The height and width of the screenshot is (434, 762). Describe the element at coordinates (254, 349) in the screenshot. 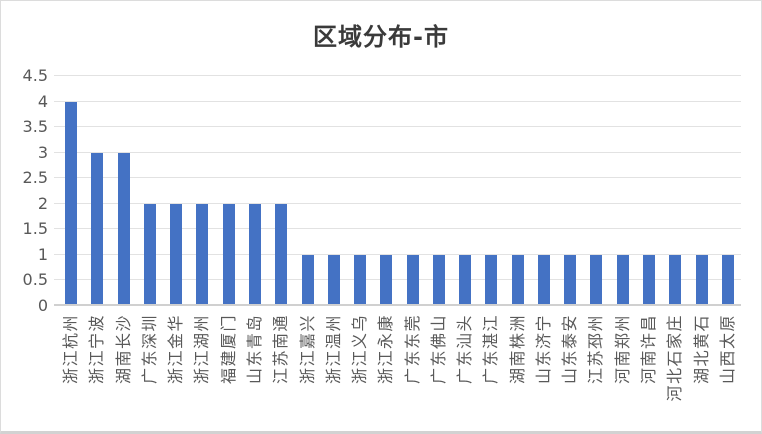

I see `x-tick-label: 山东青岛` at that location.